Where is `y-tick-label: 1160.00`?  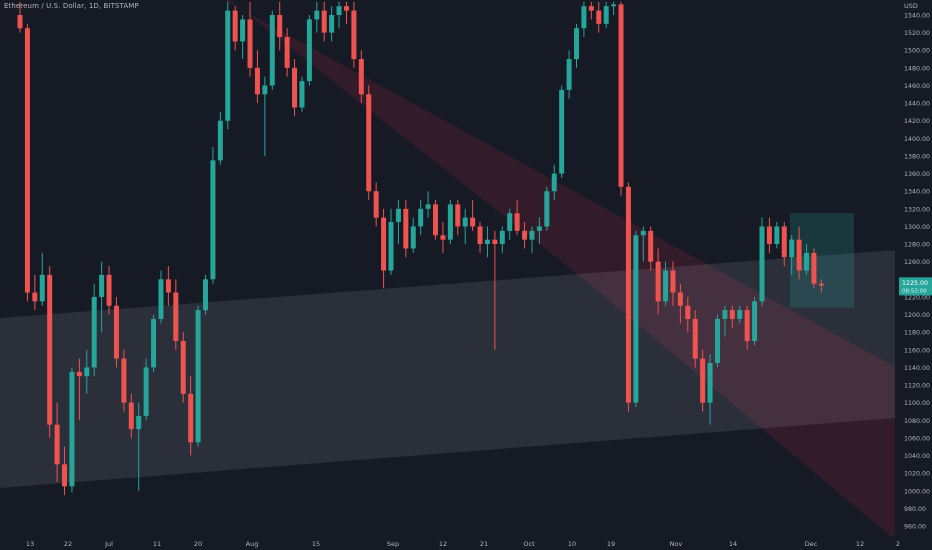
y-tick-label: 1160.00 is located at coordinates (917, 350).